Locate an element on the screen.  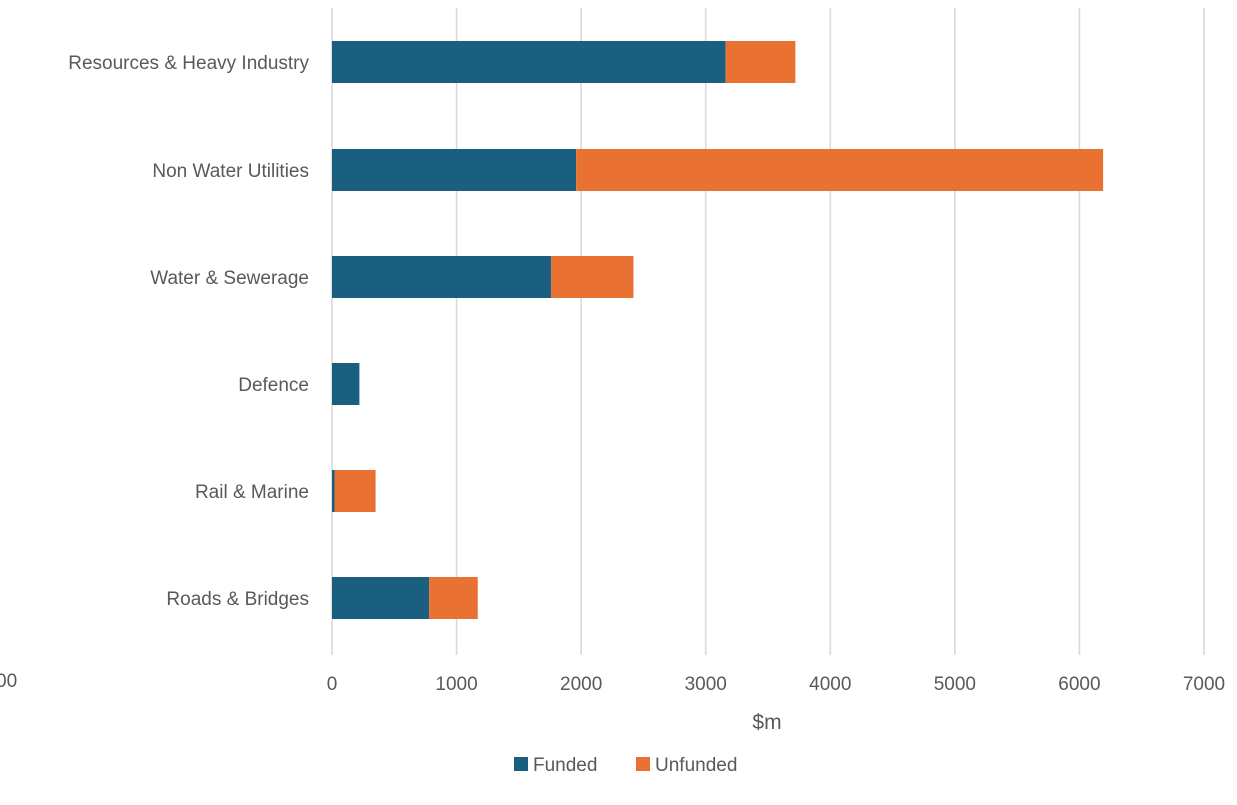
x-tick-label: 5000 is located at coordinates (955, 684).